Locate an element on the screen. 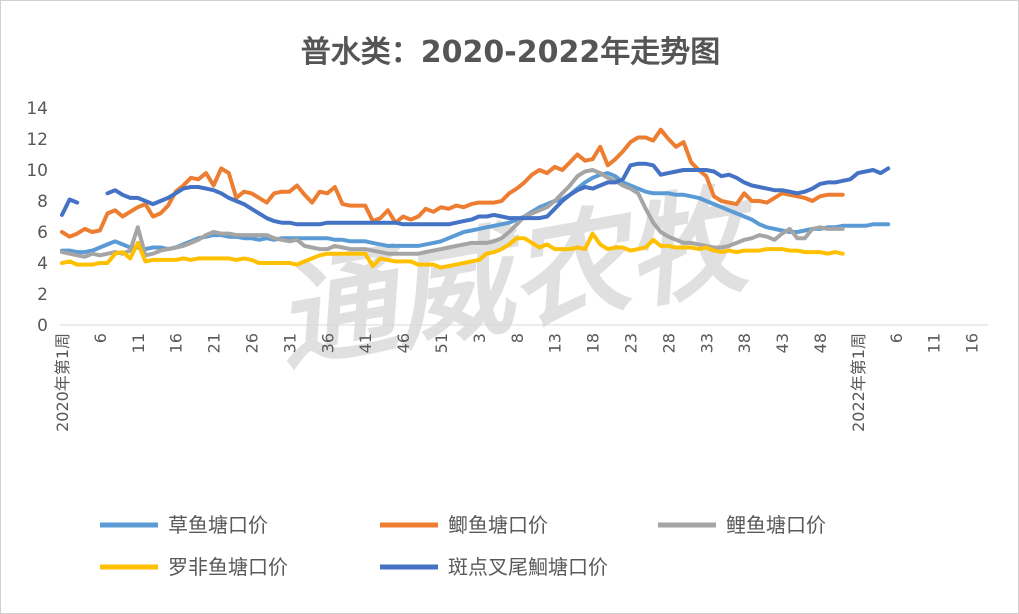  x-tick-label: 28 is located at coordinates (668, 343).